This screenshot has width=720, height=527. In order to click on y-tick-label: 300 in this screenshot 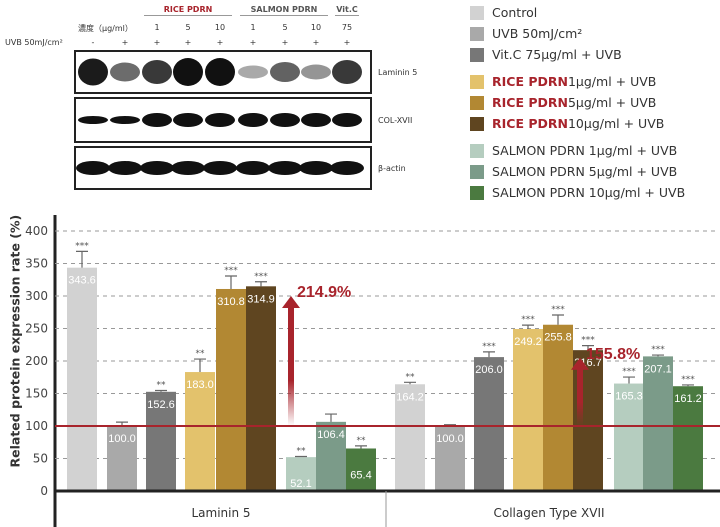, I will do `click(36, 296)`.